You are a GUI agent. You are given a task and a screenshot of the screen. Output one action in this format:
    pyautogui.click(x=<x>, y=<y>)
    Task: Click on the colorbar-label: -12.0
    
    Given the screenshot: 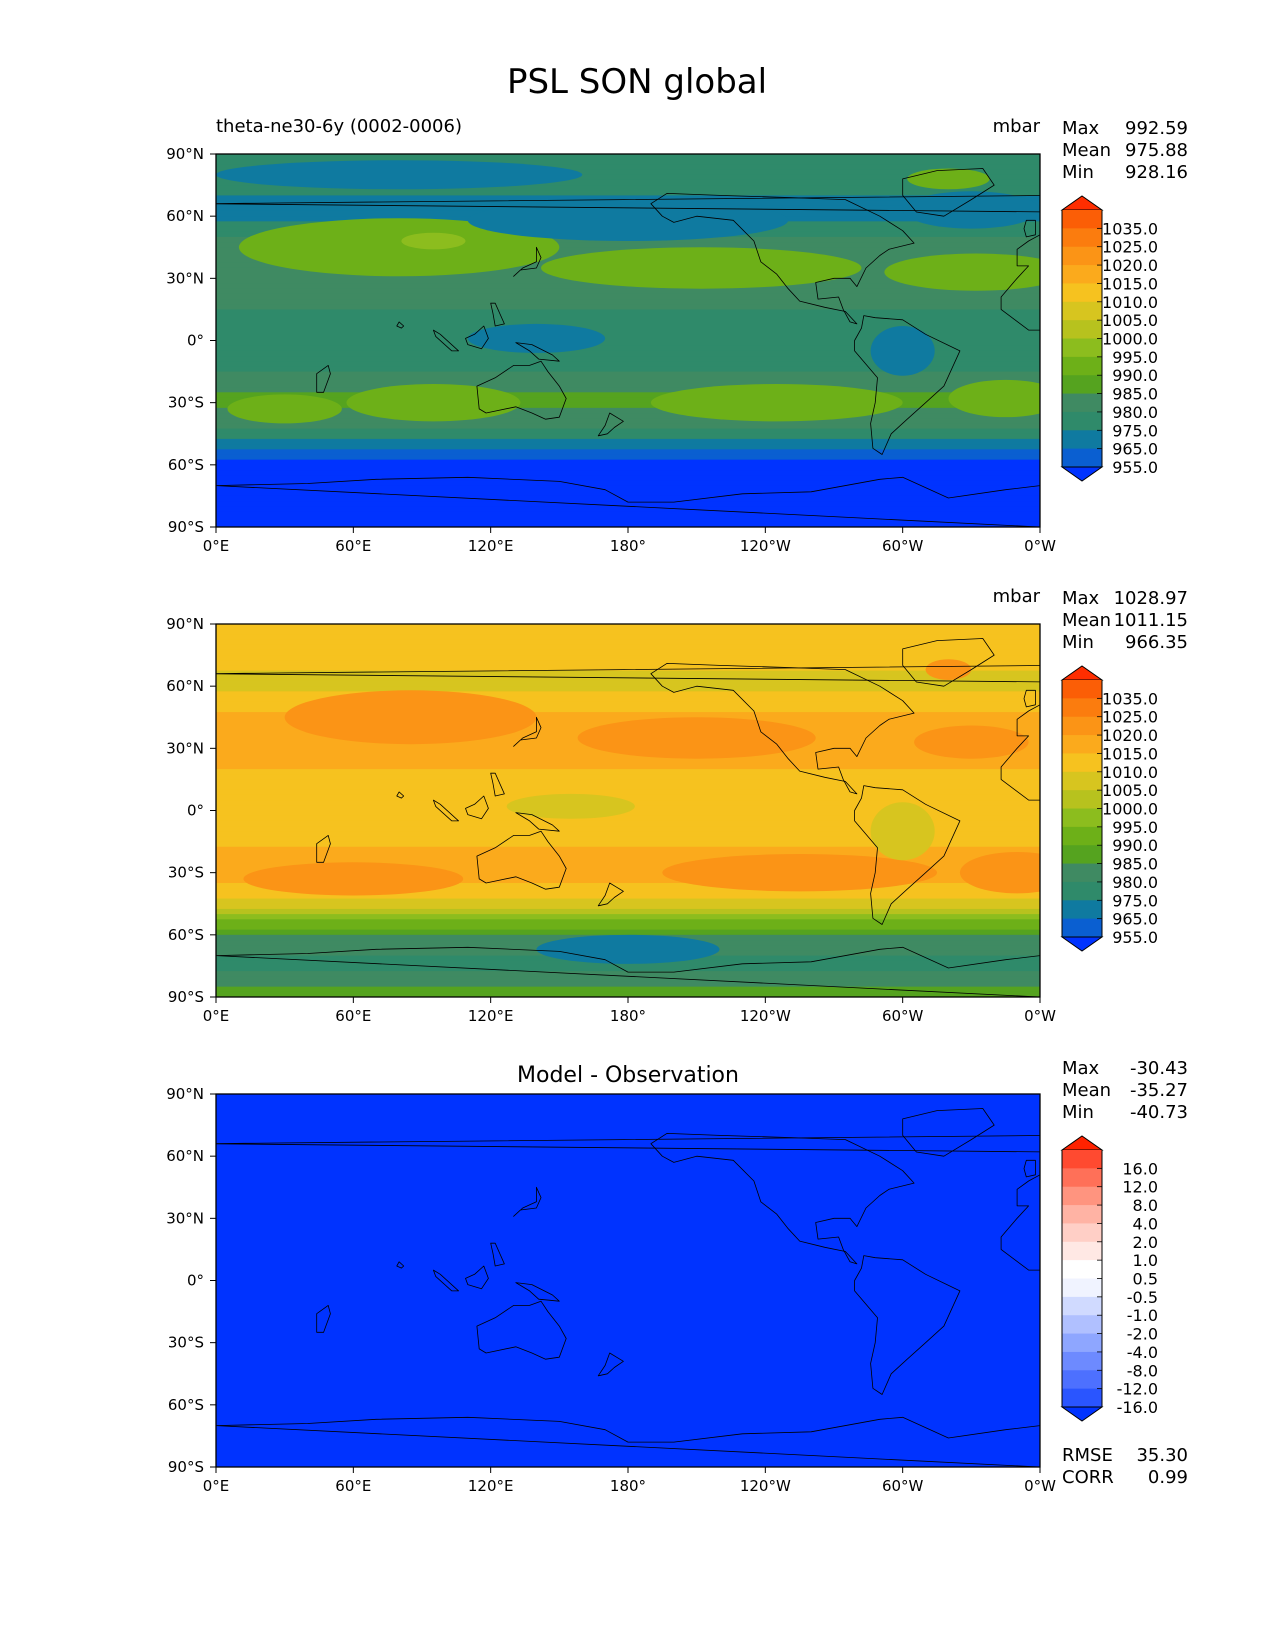 What is the action you would take?
    pyautogui.click(x=1137, y=1389)
    